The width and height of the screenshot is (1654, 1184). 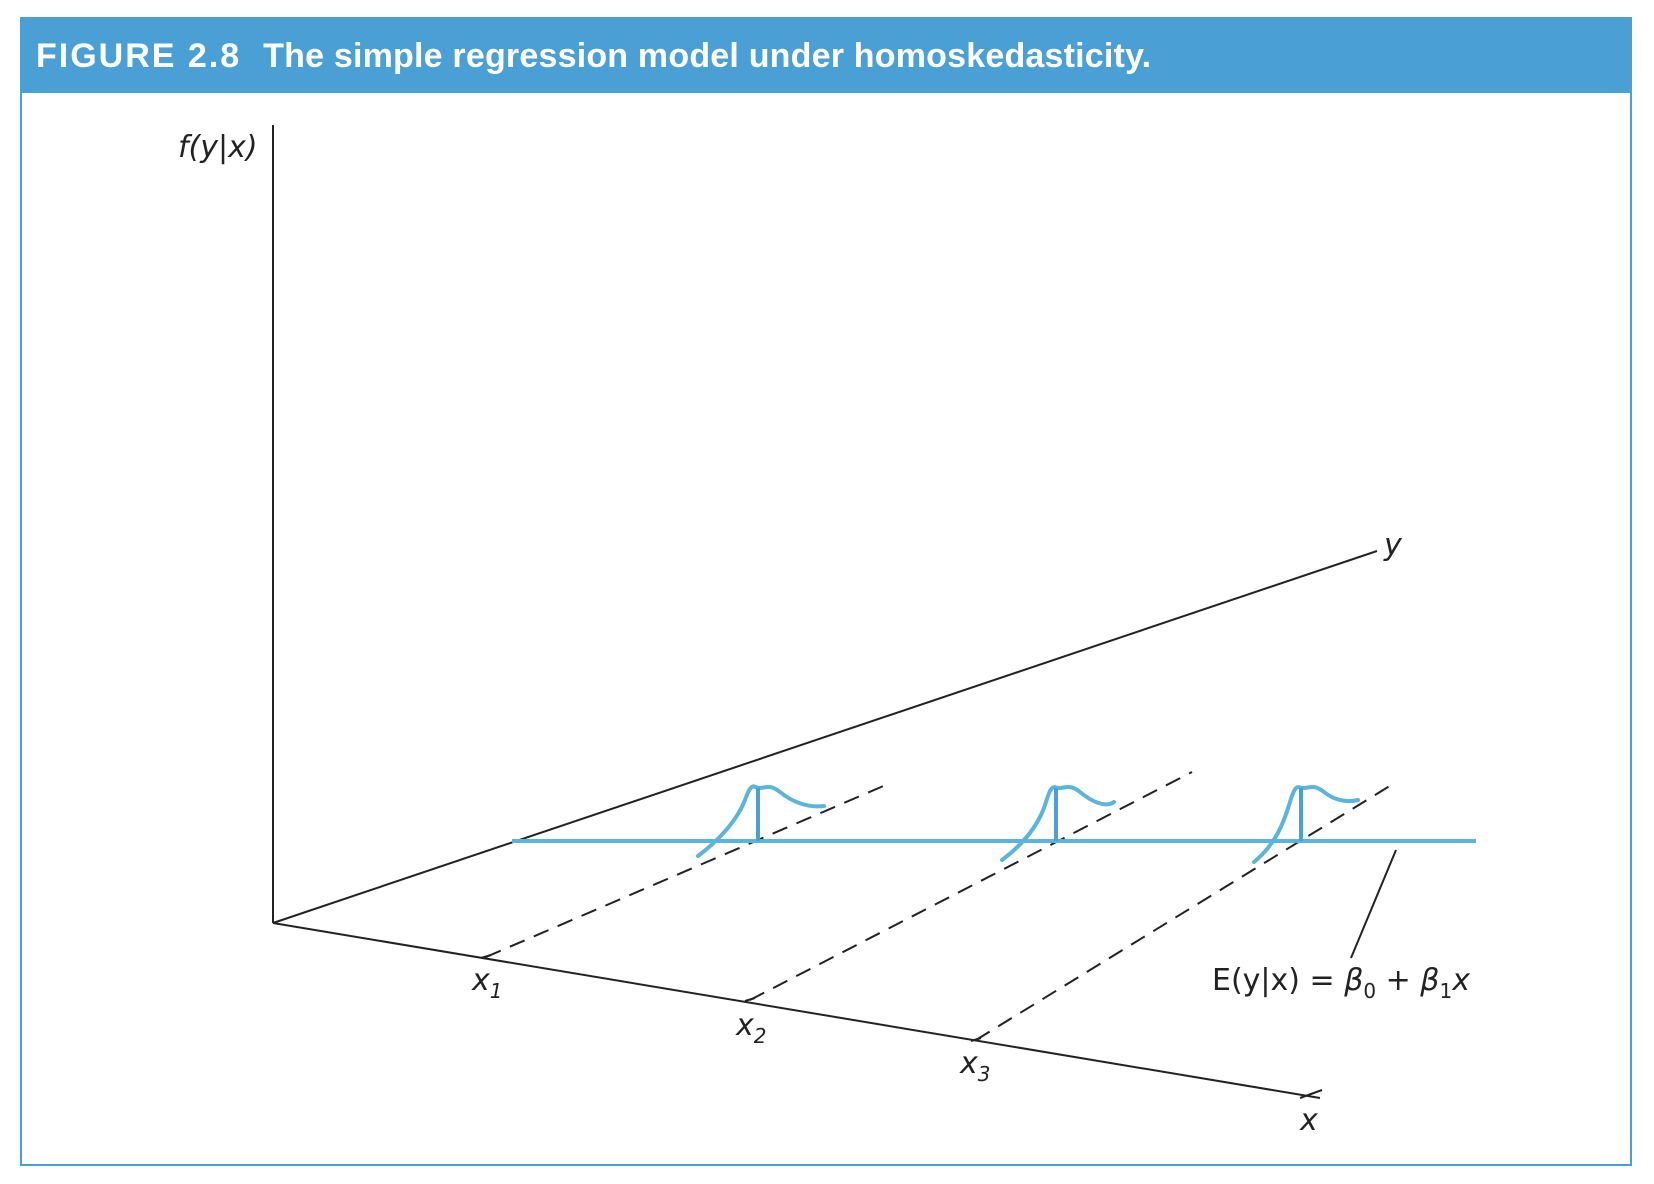 I want to click on x-axis-end-tick, so click(x=1311, y=1094).